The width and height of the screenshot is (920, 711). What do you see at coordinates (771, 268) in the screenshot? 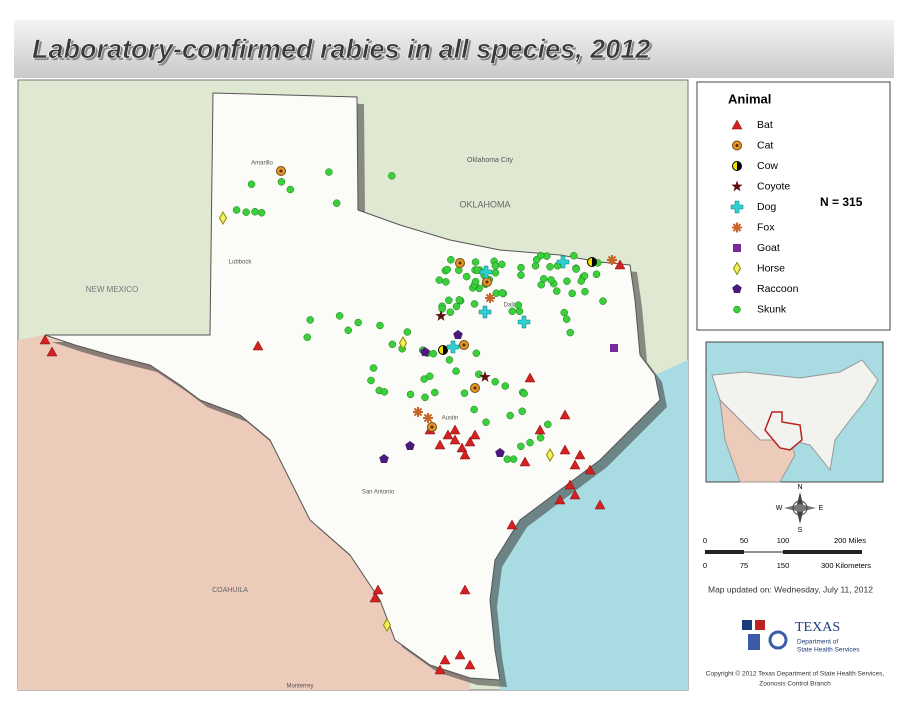
I see `legend-label: Horse` at bounding box center [771, 268].